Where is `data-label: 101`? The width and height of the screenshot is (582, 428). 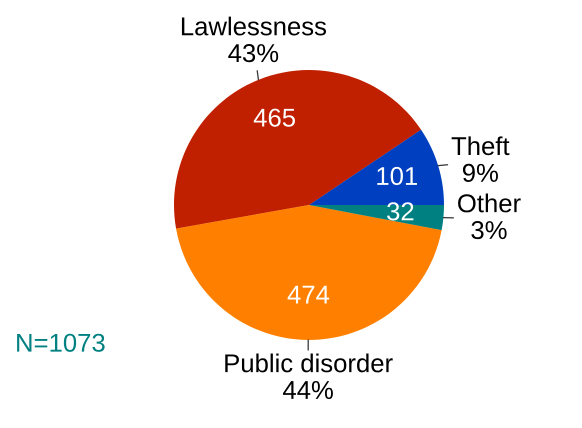
data-label: 101 is located at coordinates (397, 176).